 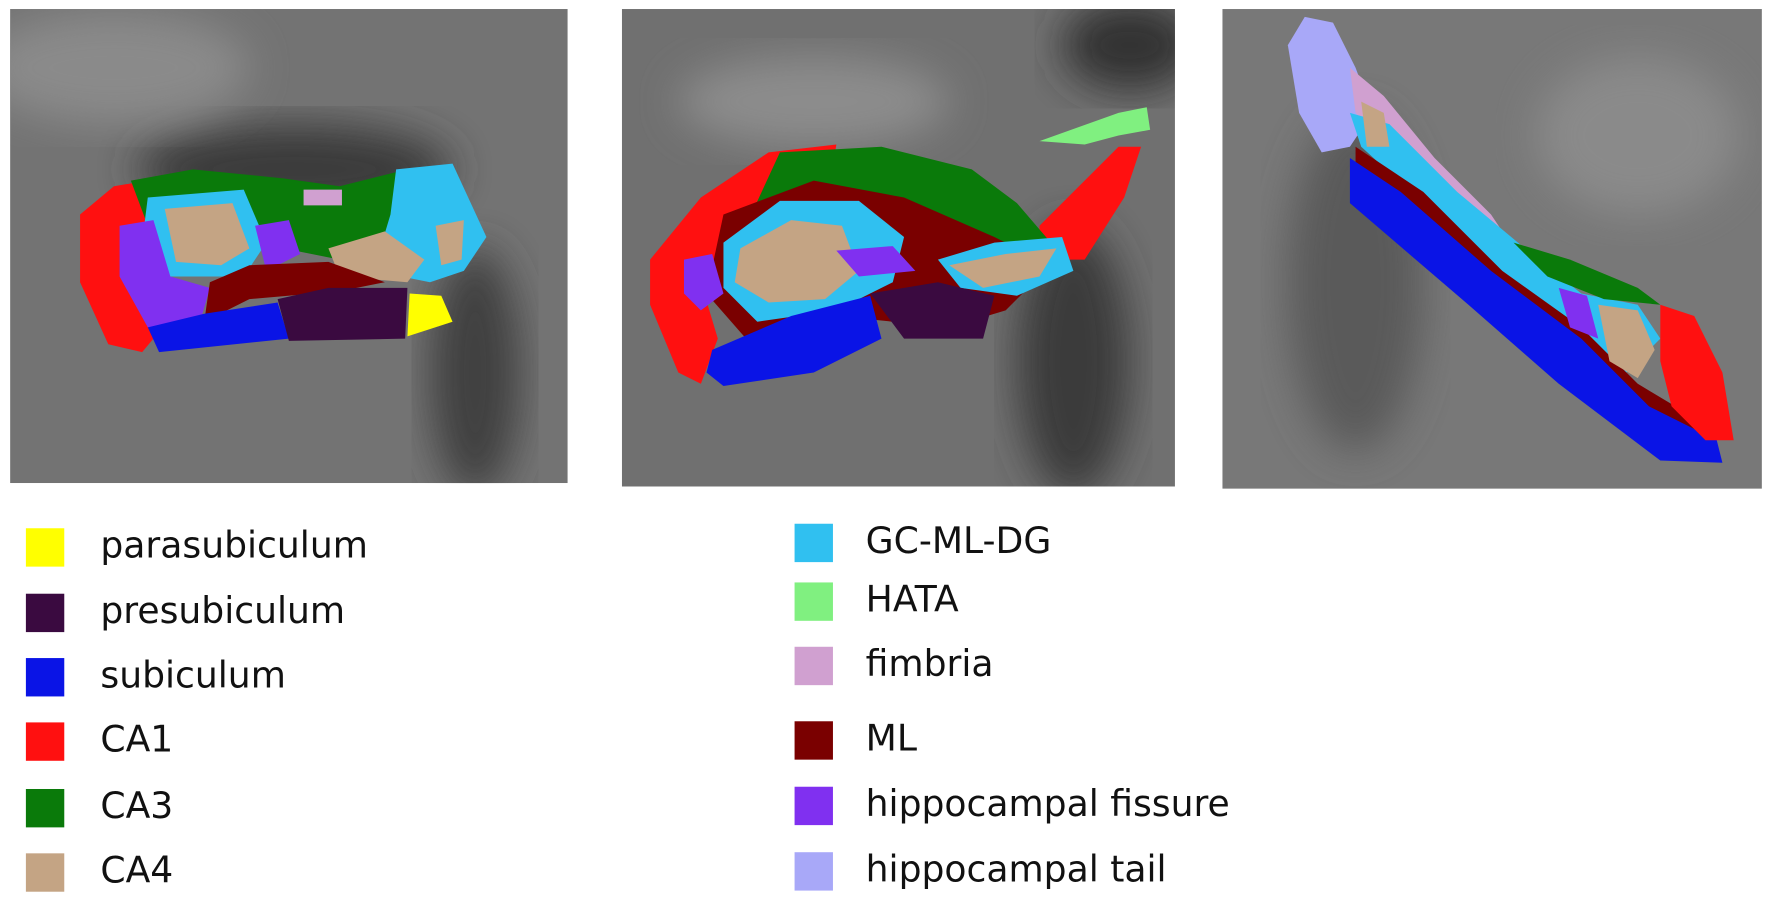 What do you see at coordinates (1016, 868) in the screenshot?
I see `legend-label: hippocampal tail` at bounding box center [1016, 868].